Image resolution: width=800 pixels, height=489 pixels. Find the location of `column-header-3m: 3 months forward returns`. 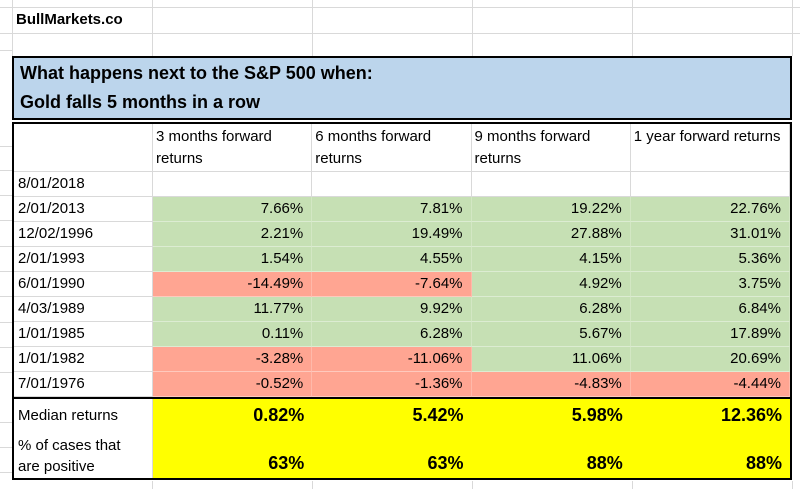

column-header-3m: 3 months forward returns is located at coordinates (233, 148).